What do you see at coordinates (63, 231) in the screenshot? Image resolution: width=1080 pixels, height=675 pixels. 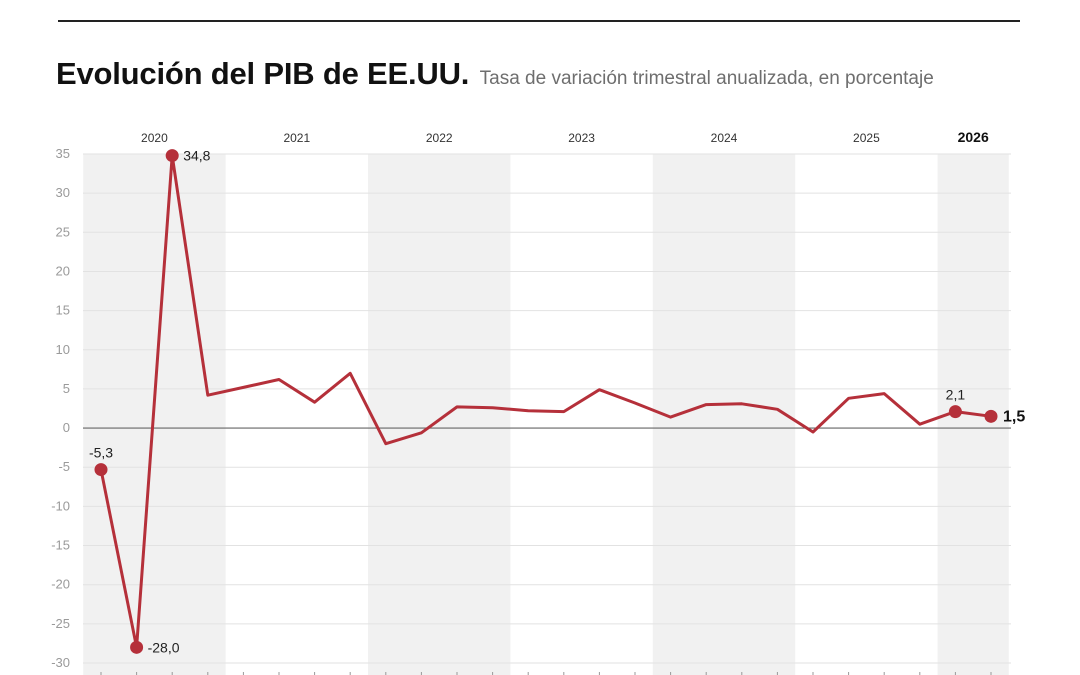 I see `y-tick-label: 25` at bounding box center [63, 231].